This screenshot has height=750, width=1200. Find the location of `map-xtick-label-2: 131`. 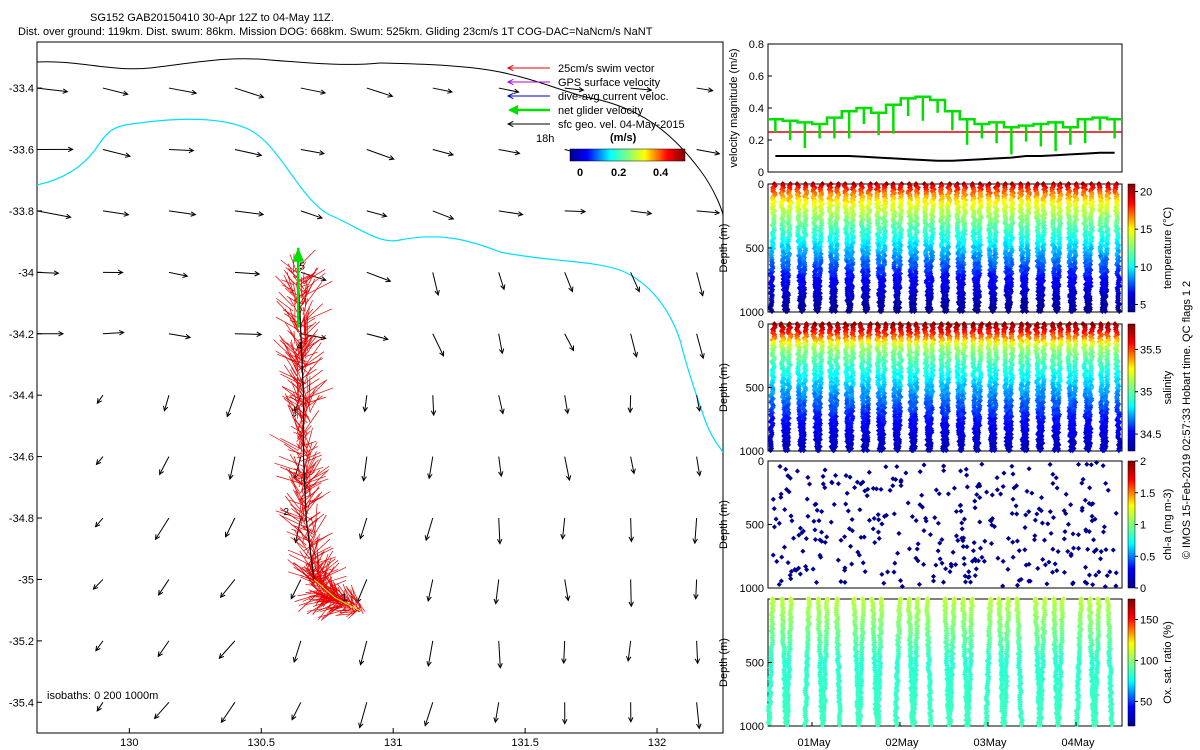

map-xtick-label-2: 131 is located at coordinates (393, 743).